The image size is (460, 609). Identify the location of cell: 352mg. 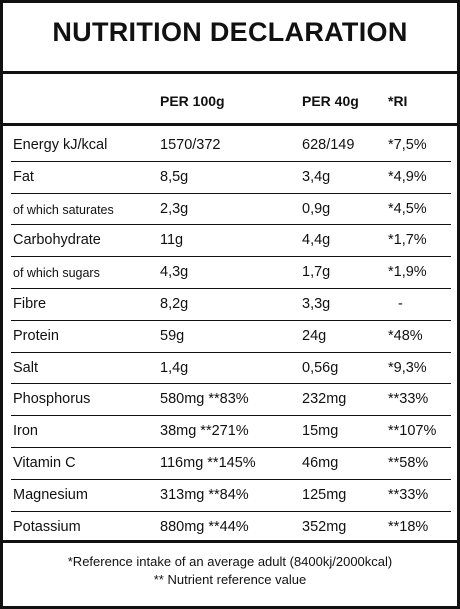
(324, 526).